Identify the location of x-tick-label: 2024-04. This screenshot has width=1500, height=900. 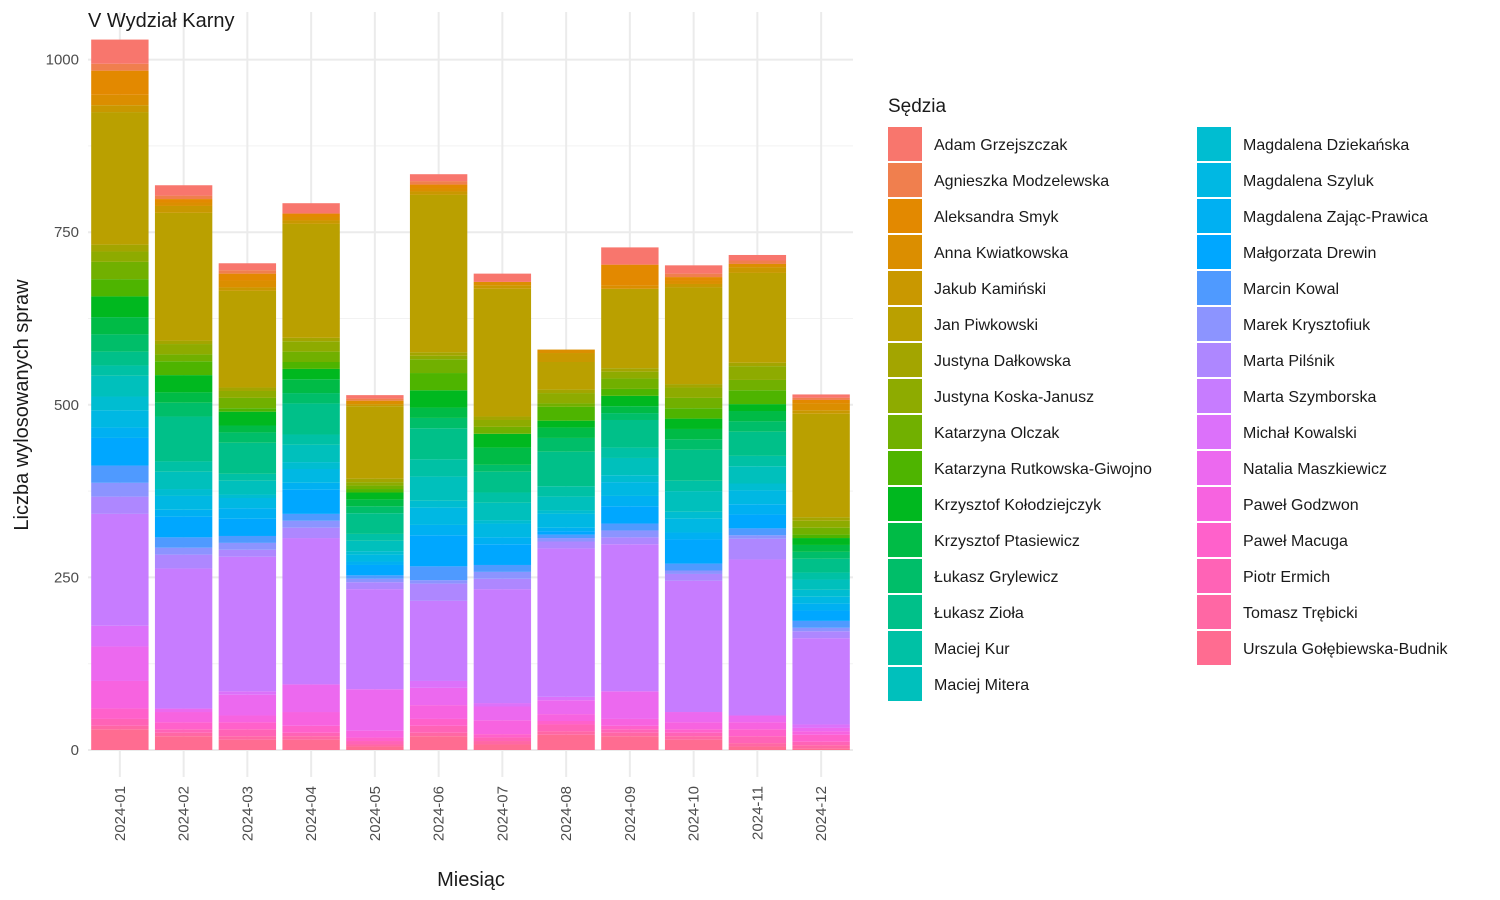
(311, 813).